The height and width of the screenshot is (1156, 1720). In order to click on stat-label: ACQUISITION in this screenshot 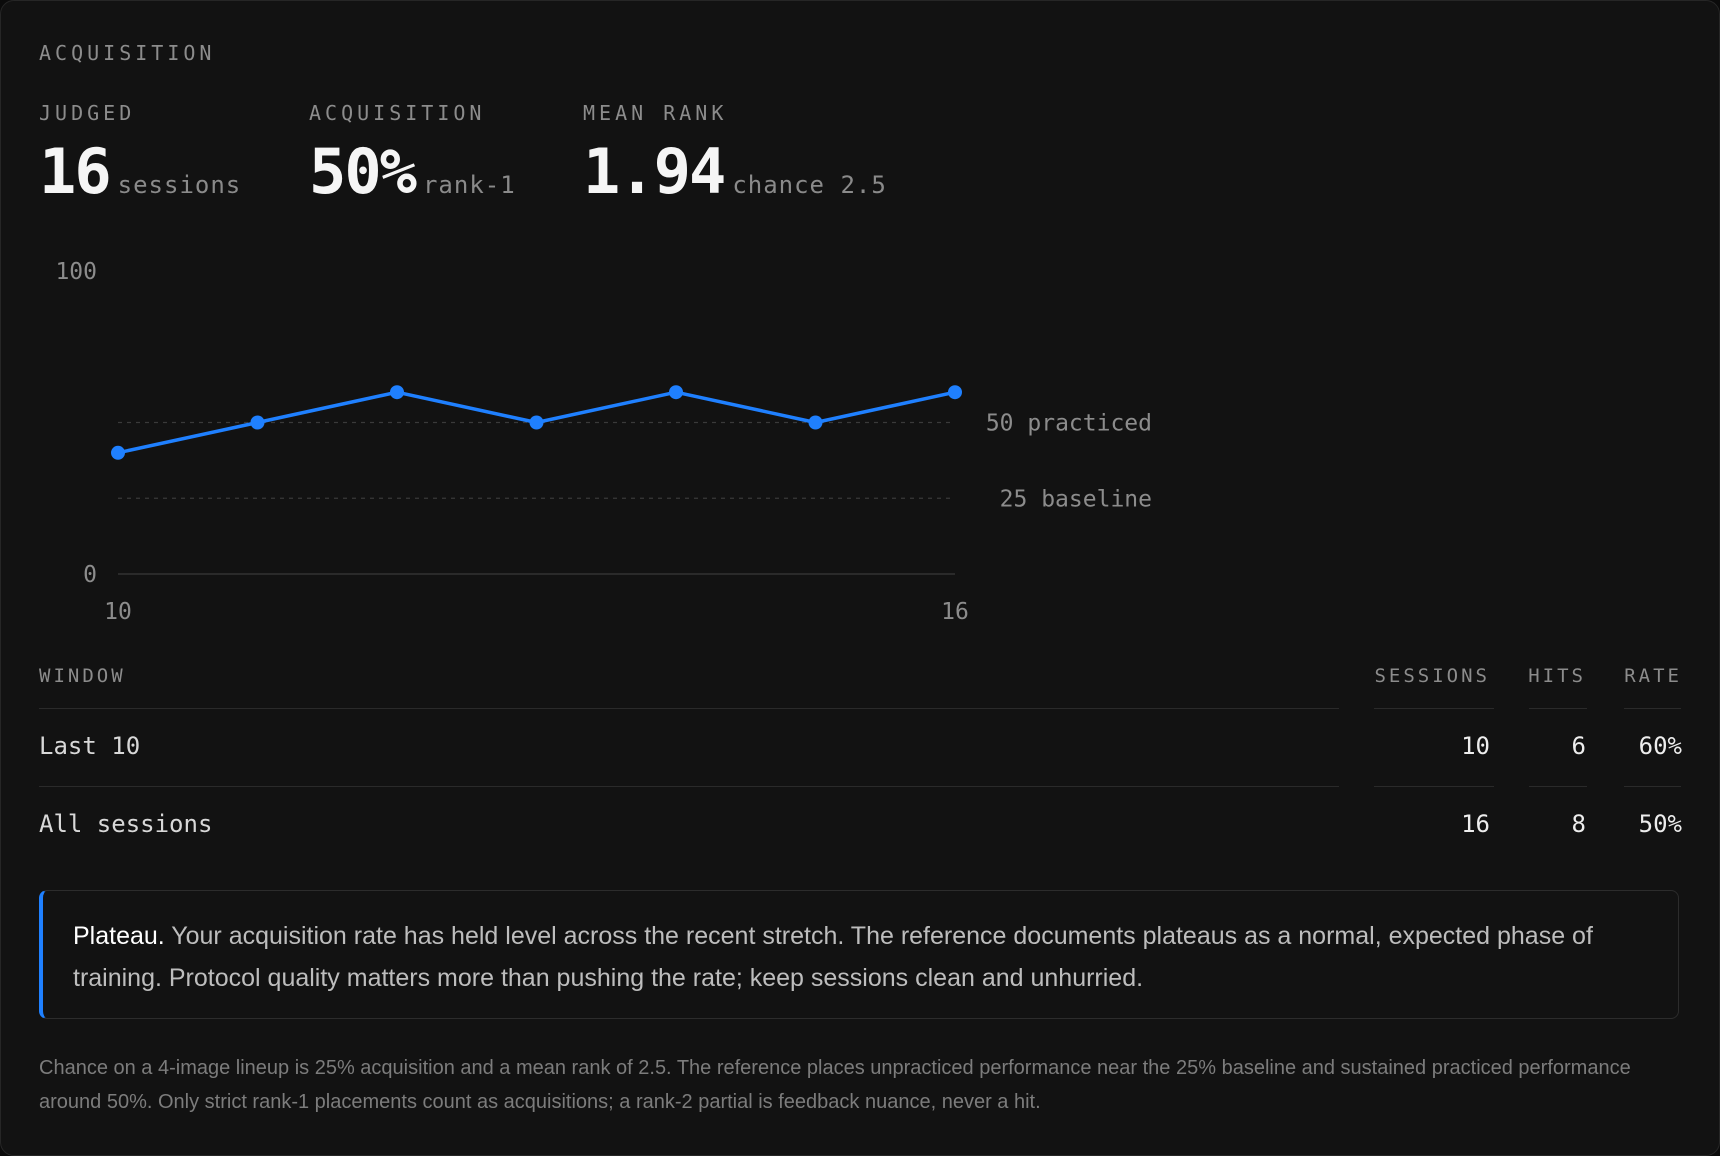, I will do `click(397, 113)`.